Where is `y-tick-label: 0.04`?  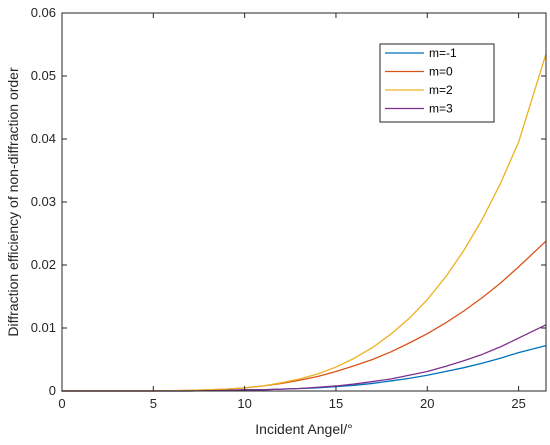
y-tick-label: 0.04 is located at coordinates (43, 138).